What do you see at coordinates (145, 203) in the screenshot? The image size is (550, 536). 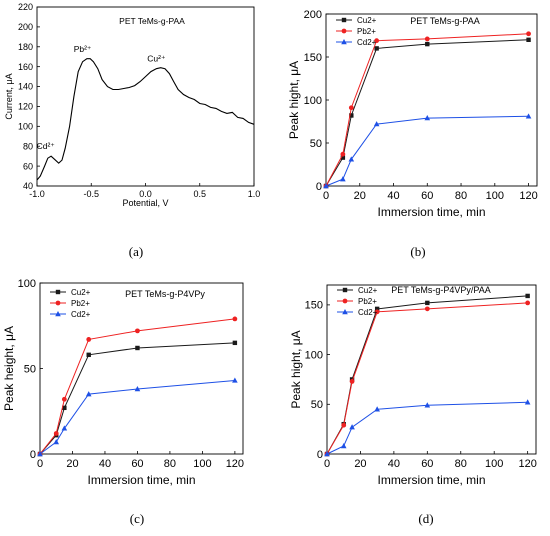 I see `x-axis-title: Potential, V` at bounding box center [145, 203].